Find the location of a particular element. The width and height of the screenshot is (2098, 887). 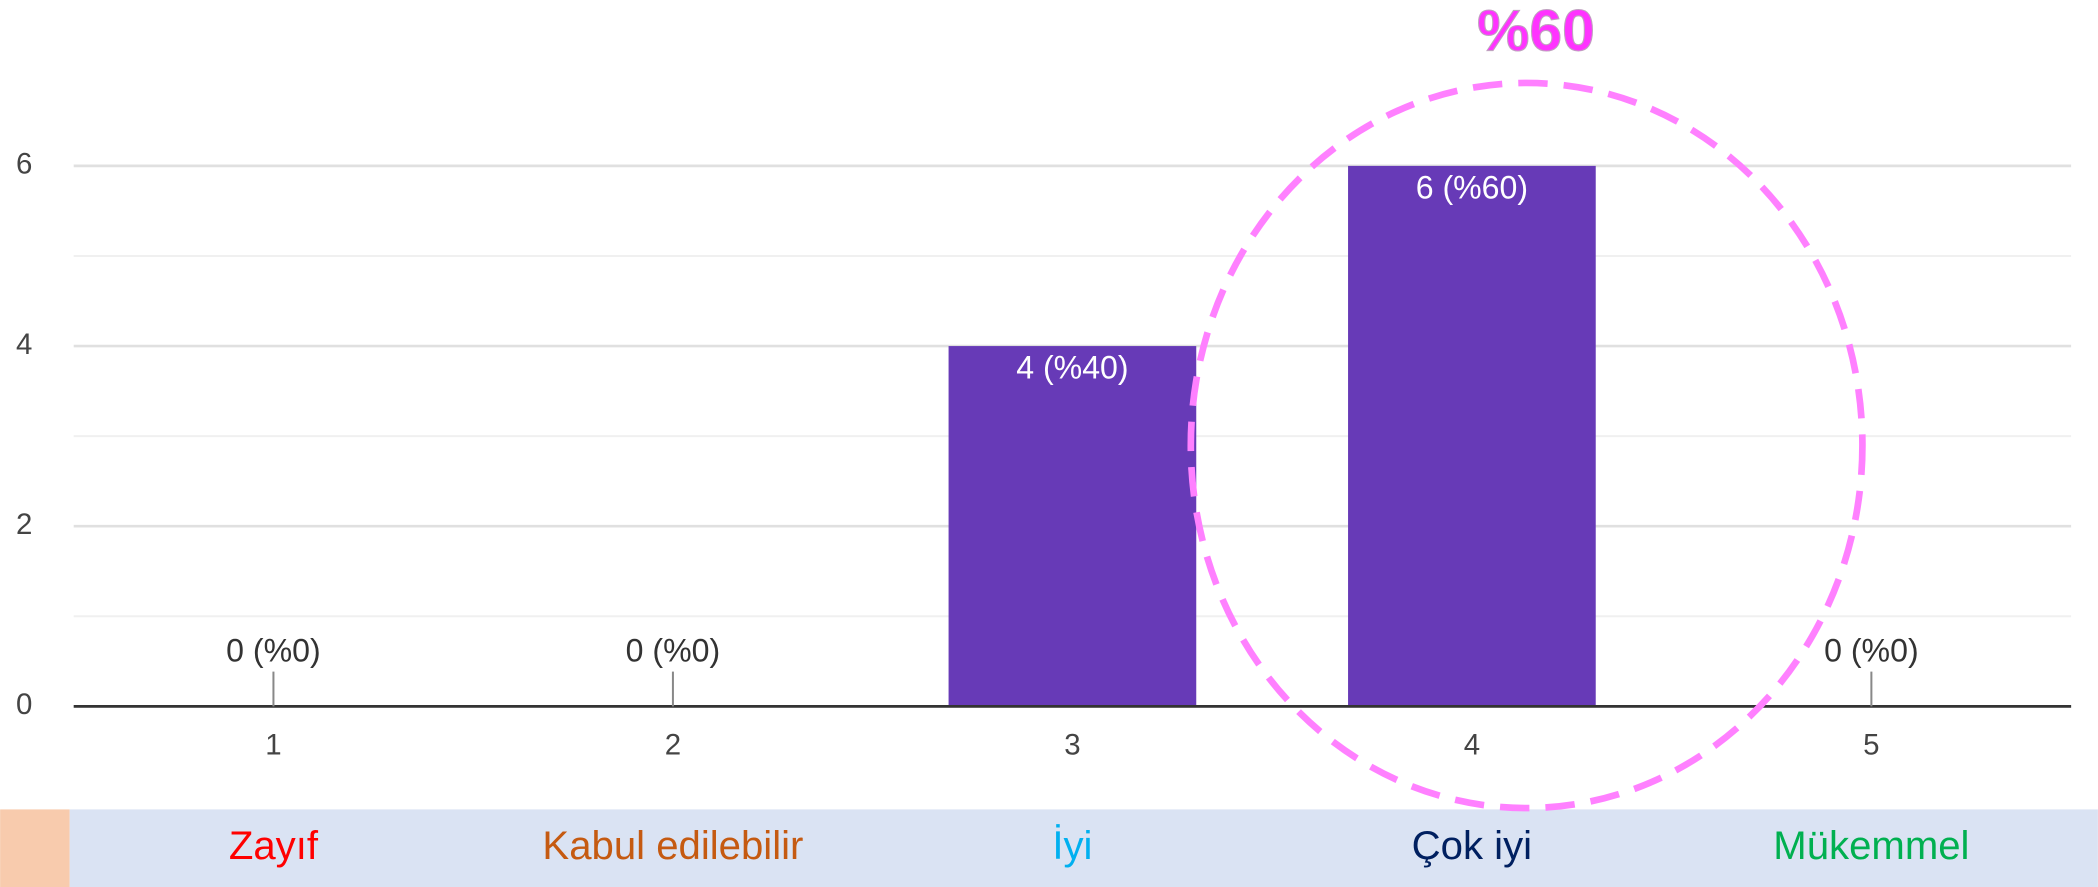

annotation: %60 is located at coordinates (1536, 31).